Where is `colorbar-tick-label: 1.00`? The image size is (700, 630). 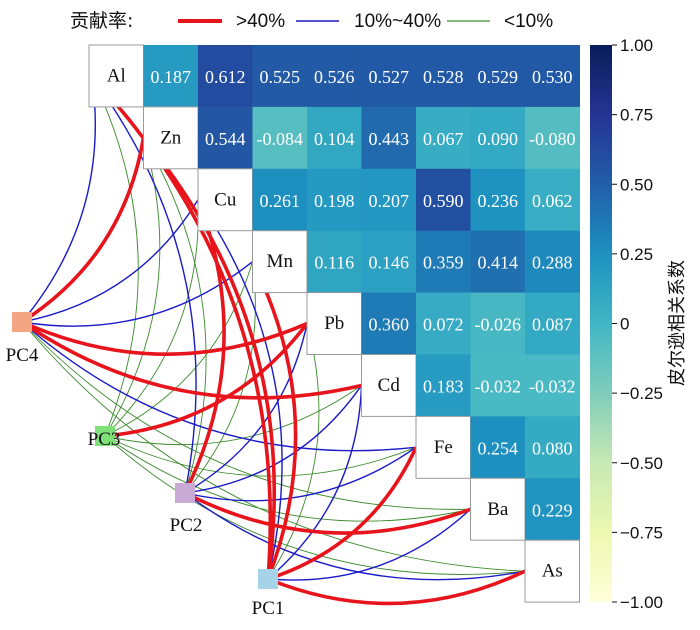 colorbar-tick-label: 1.00 is located at coordinates (636, 45).